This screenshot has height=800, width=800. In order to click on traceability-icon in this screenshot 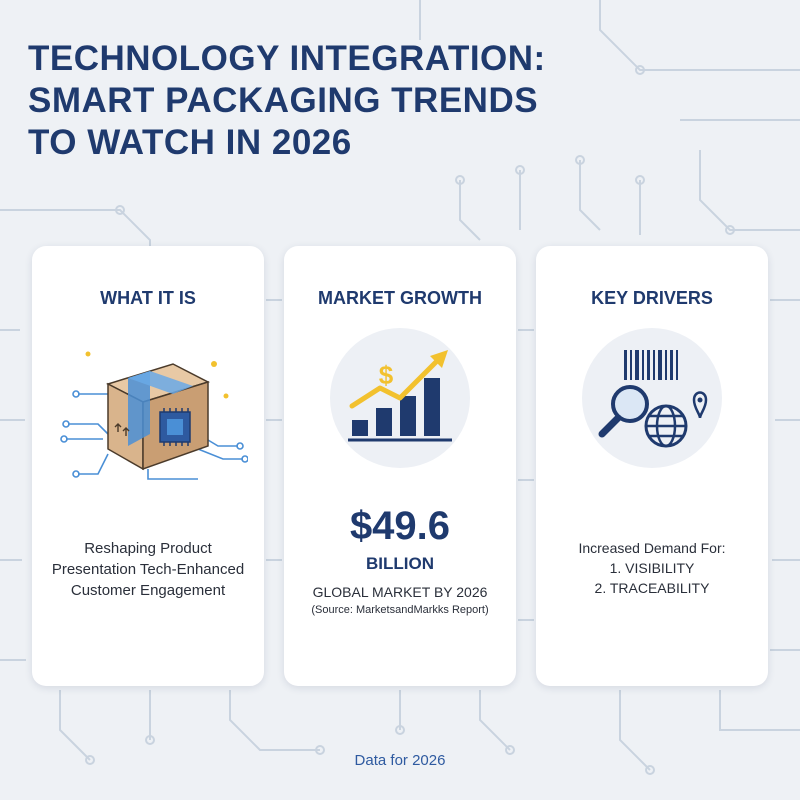, I will do `click(653, 399)`.